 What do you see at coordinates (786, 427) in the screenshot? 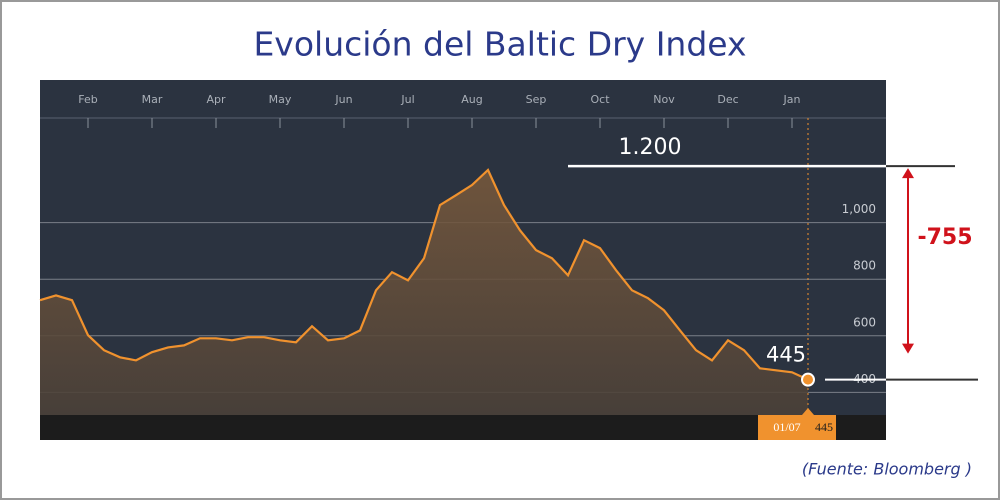
I see `cursor-date: 01/07` at bounding box center [786, 427].